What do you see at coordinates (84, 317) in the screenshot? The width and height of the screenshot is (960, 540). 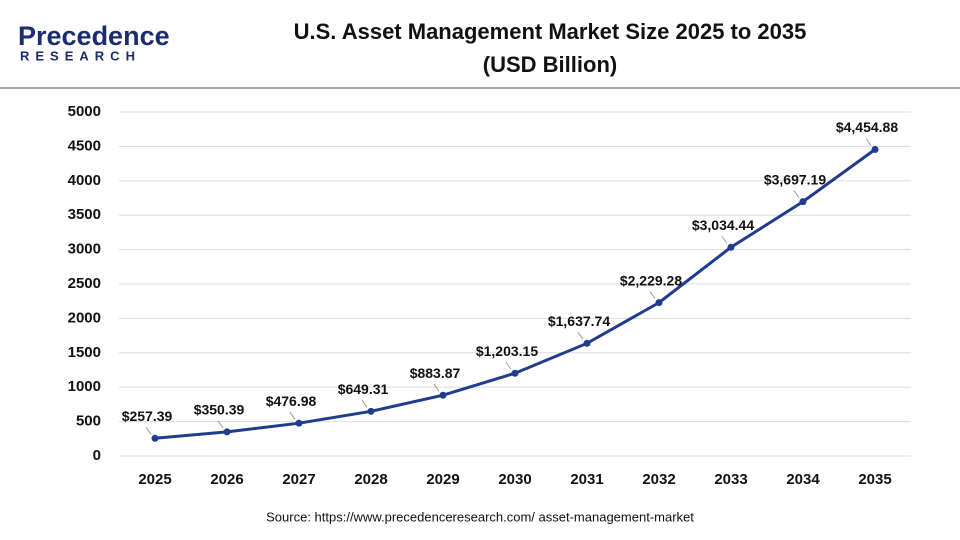 I see `y-tick-label: 2000` at bounding box center [84, 317].